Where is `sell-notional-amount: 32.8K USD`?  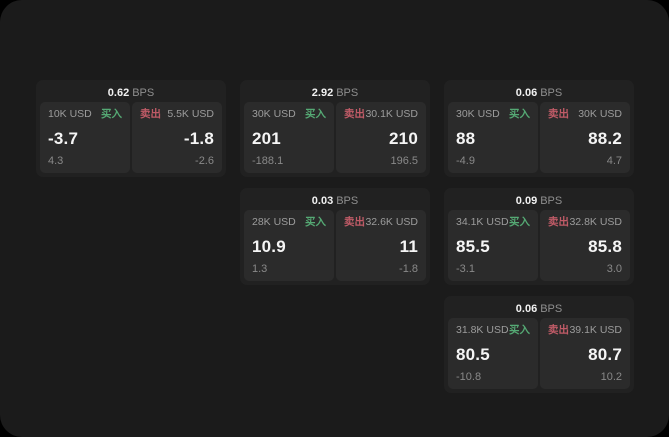 sell-notional-amount: 32.8K USD is located at coordinates (595, 222).